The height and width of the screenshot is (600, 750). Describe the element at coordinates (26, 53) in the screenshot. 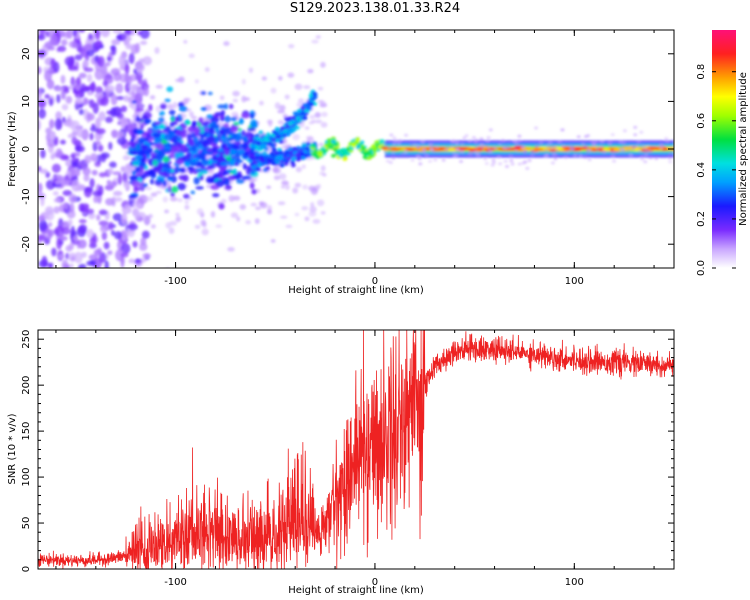

I see `y-tick-label: 20` at that location.